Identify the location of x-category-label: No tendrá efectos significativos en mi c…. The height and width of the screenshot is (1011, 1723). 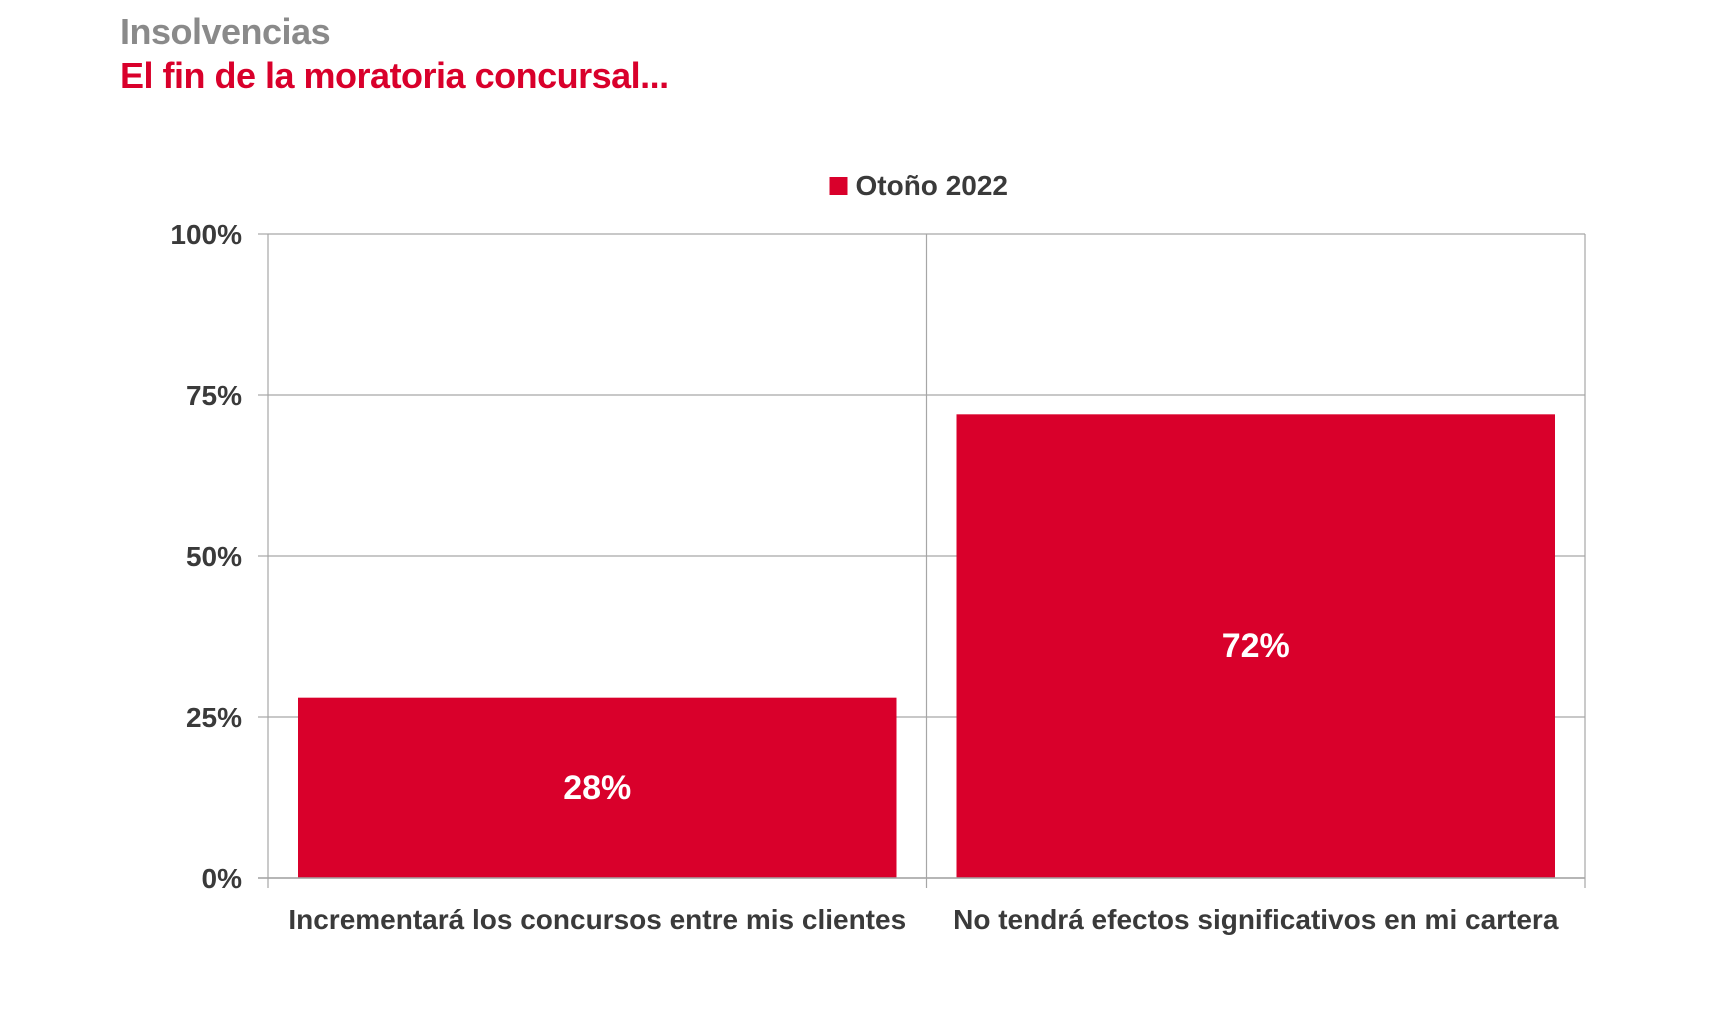
(1256, 919).